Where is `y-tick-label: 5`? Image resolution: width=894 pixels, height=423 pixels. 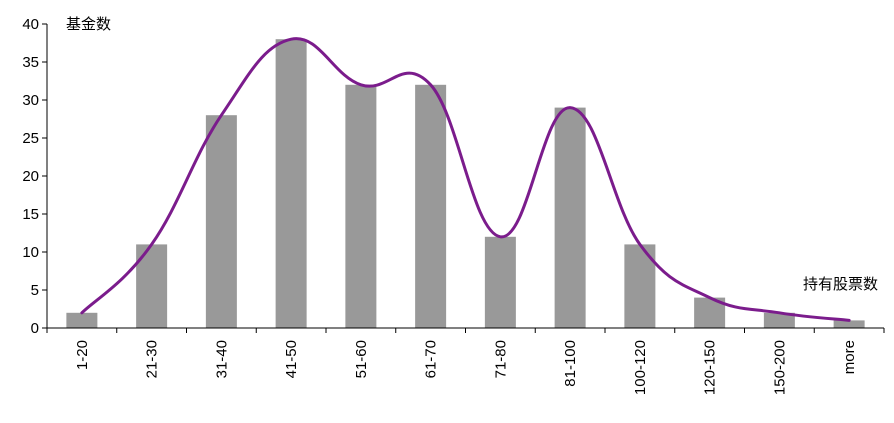
y-tick-label: 5 is located at coordinates (35, 290).